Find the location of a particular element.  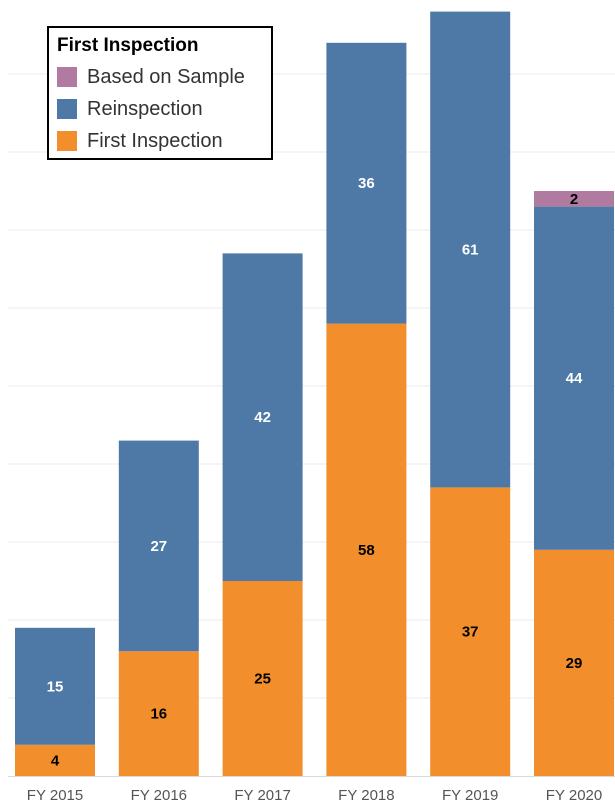

data-label: 58 is located at coordinates (366, 550).